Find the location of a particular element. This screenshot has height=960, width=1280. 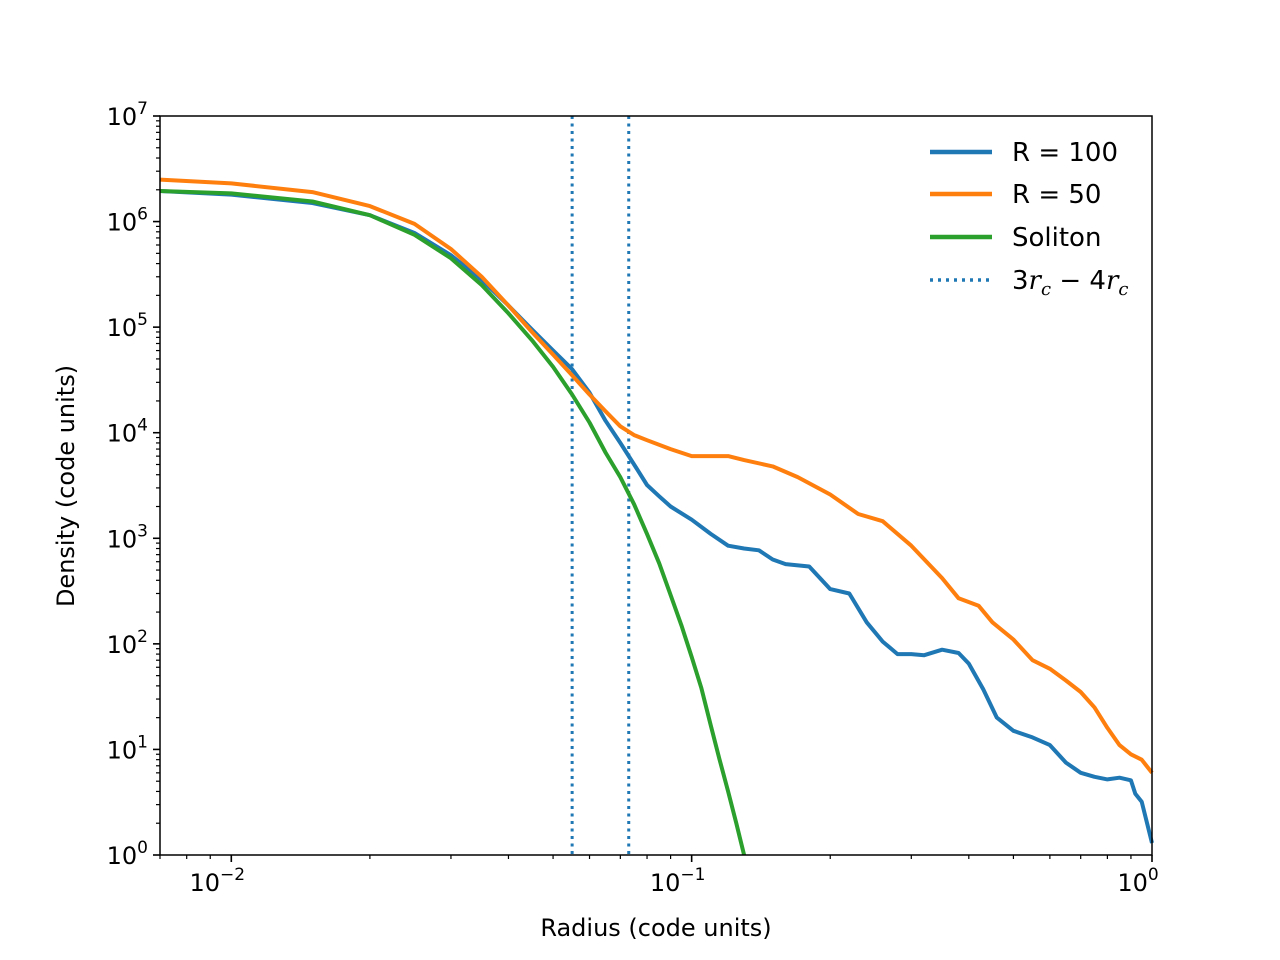

x-axis-ticks: 10⁻² 10⁻¹ 10⁰ is located at coordinates (659, 876).